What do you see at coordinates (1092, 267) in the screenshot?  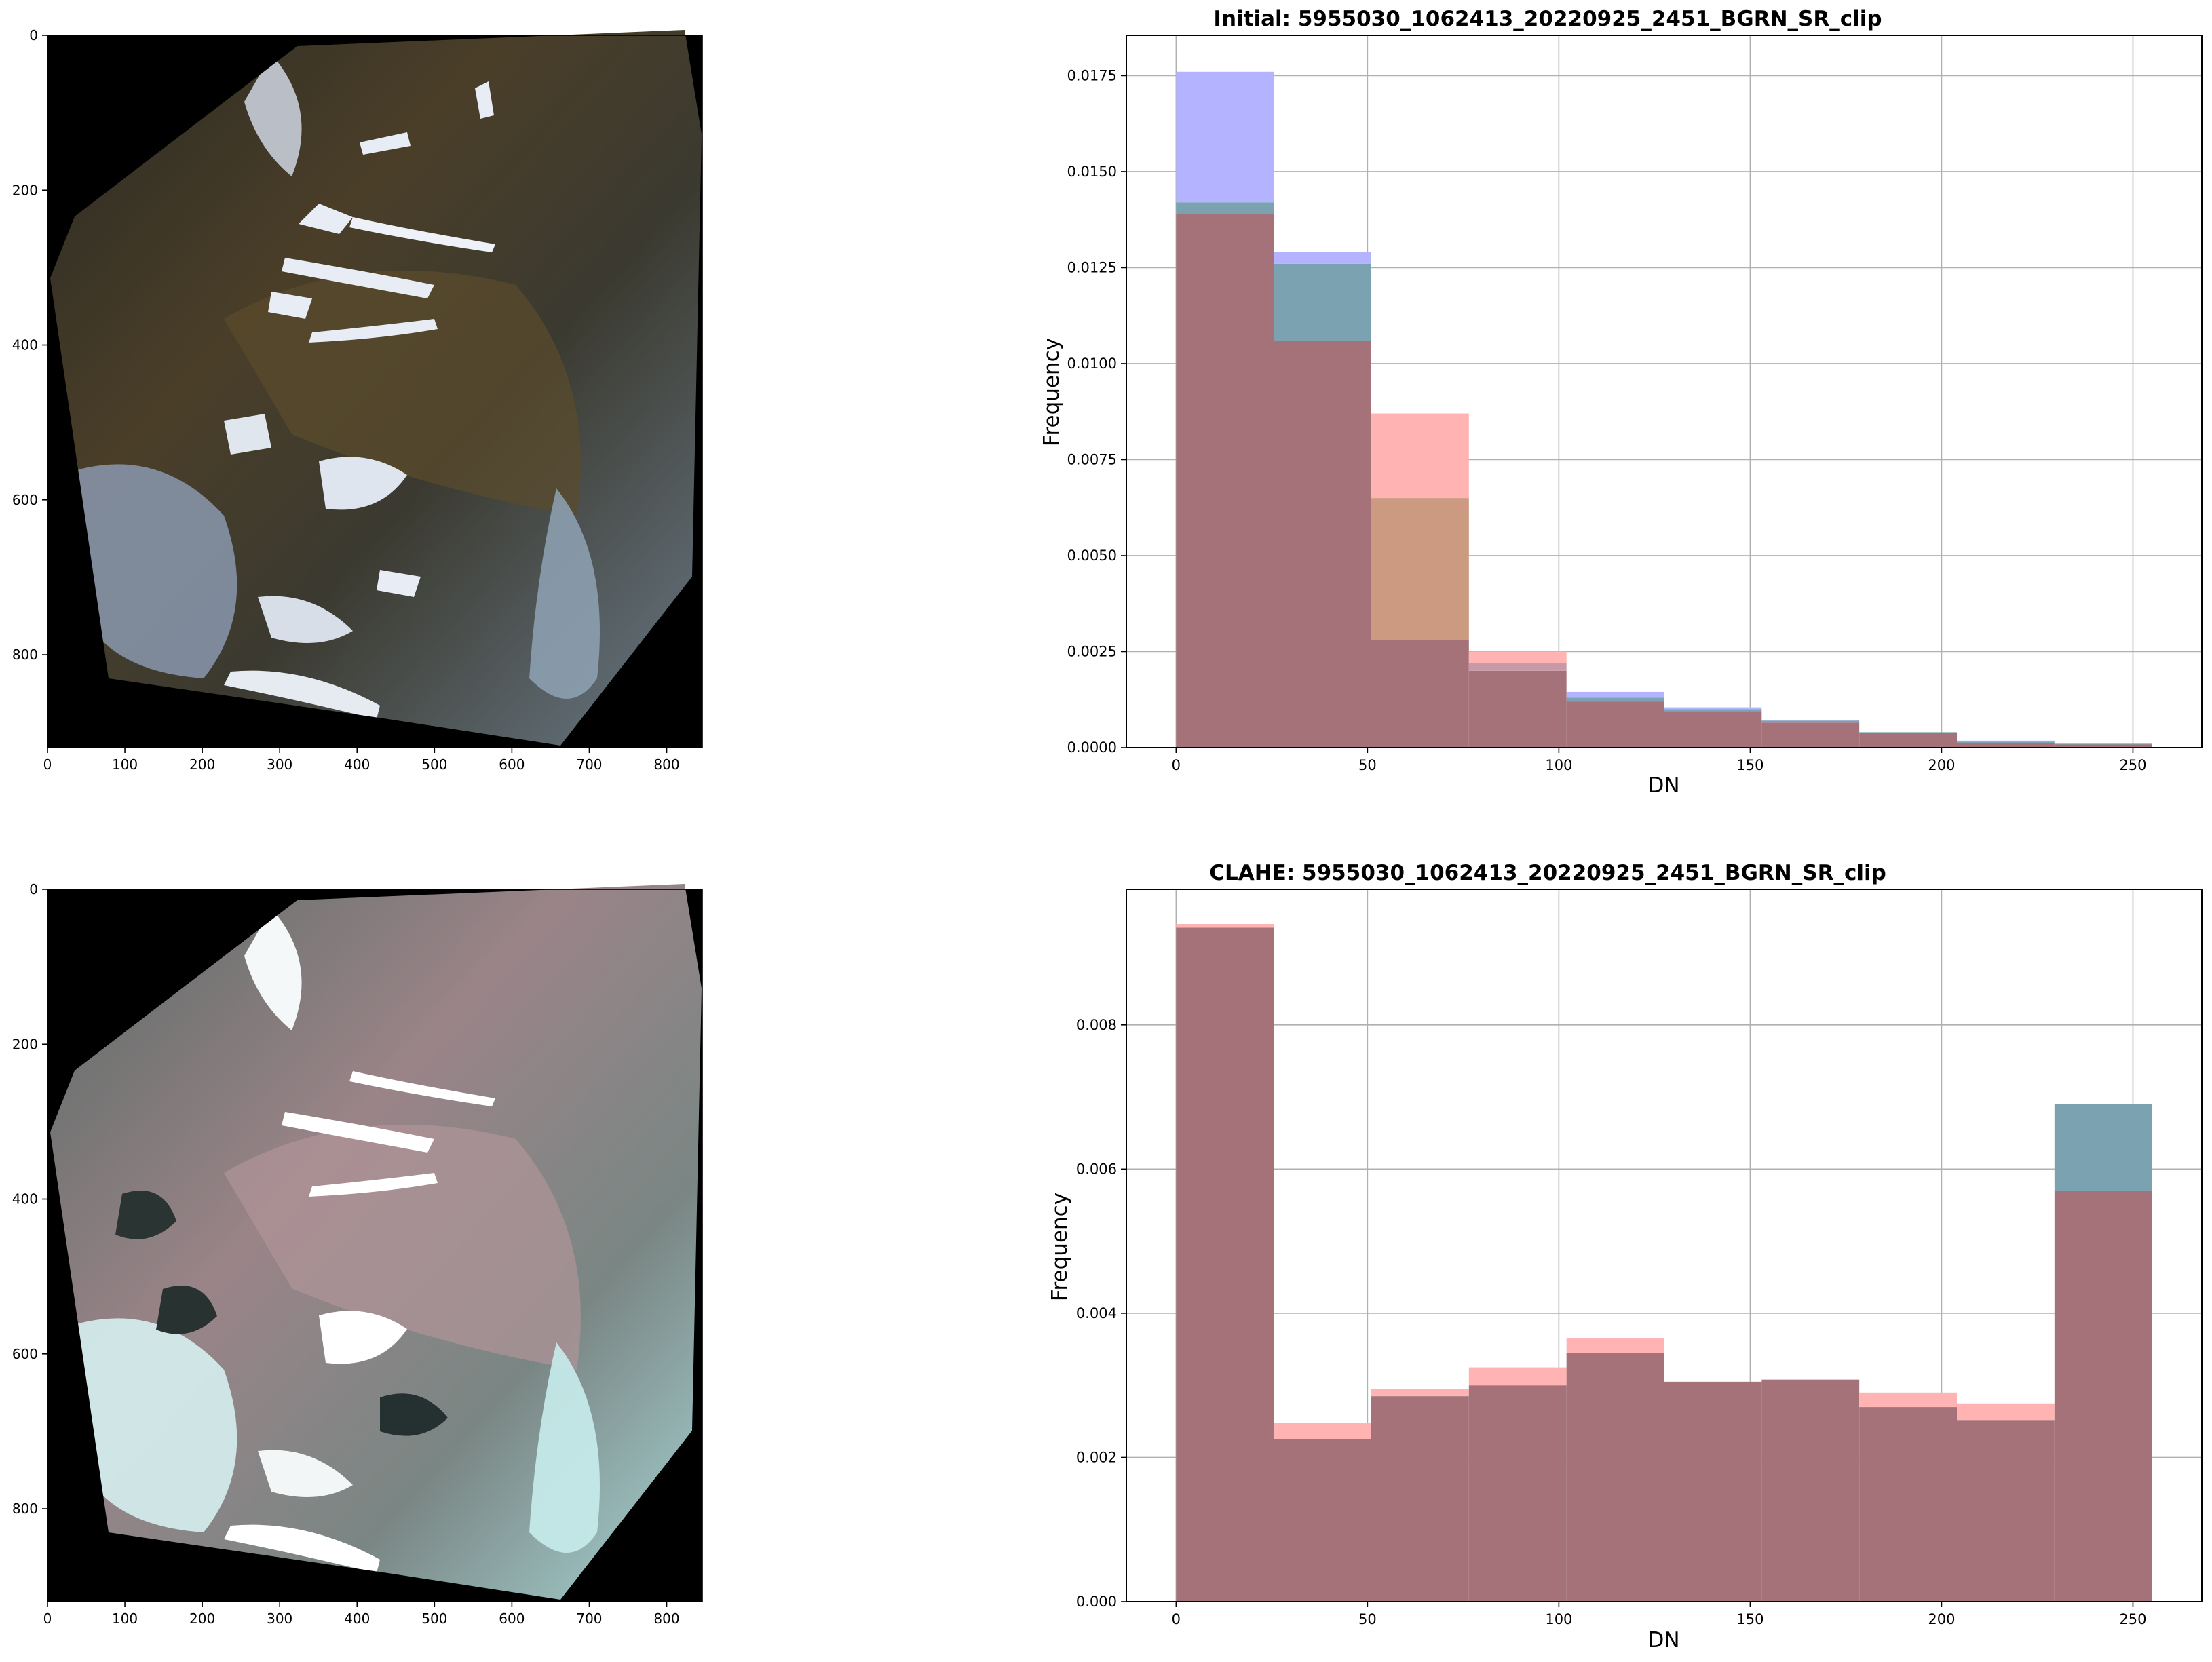 I see `y-tick-label: 0.0125` at bounding box center [1092, 267].